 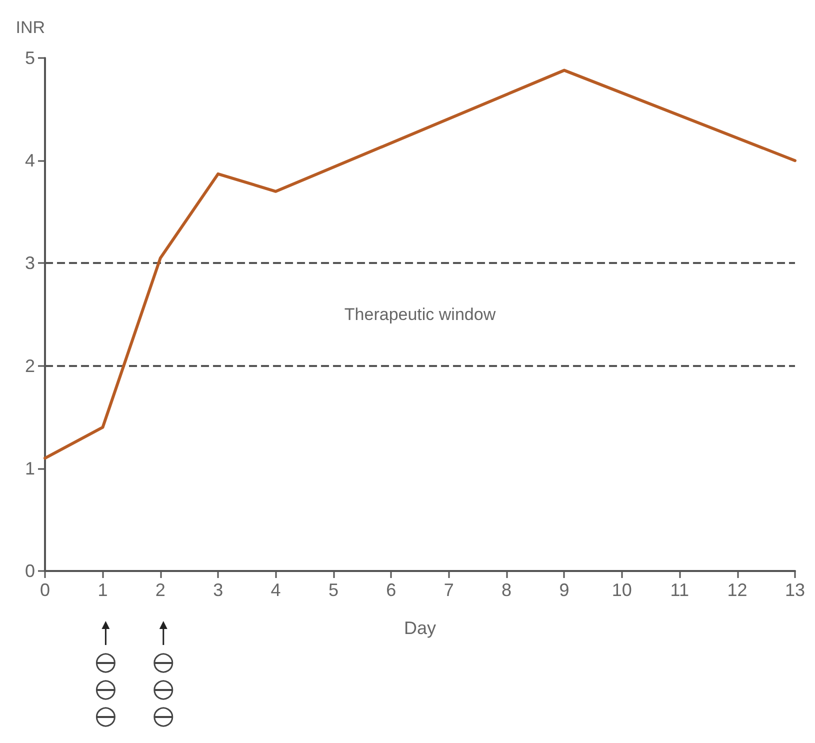 I want to click on x-axis-title: Day, so click(x=420, y=628).